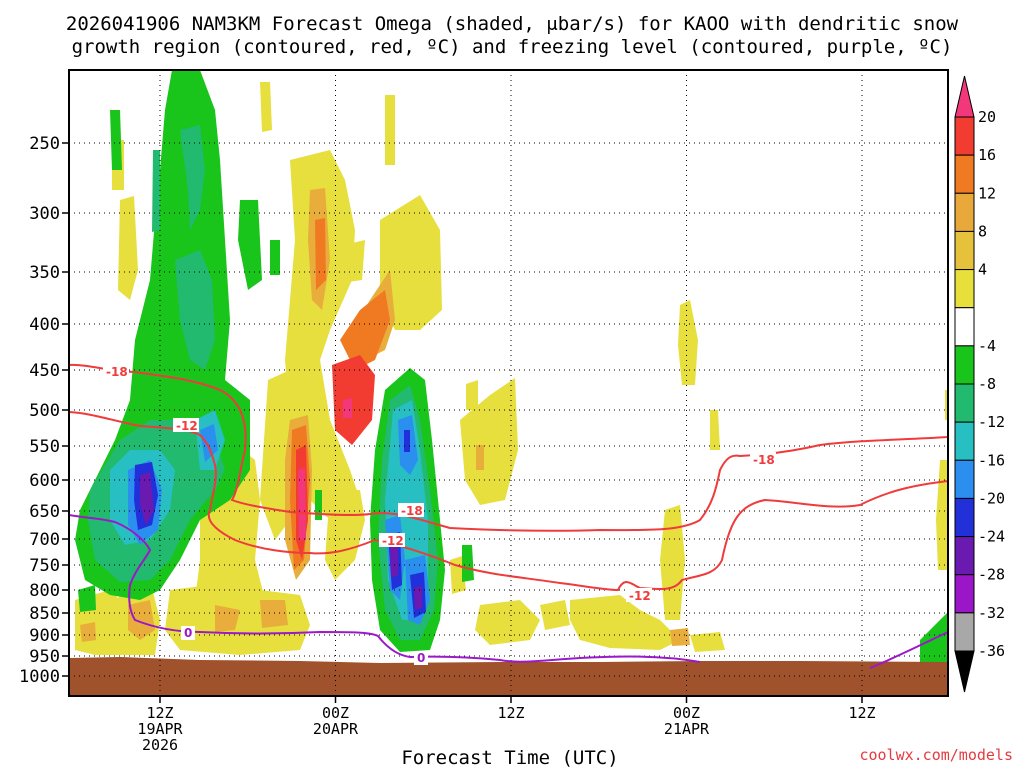 Image resolution: width=1024 pixels, height=768 pixels. What do you see at coordinates (964, 96) in the screenshot?
I see `colorbar-max-triangle` at bounding box center [964, 96].